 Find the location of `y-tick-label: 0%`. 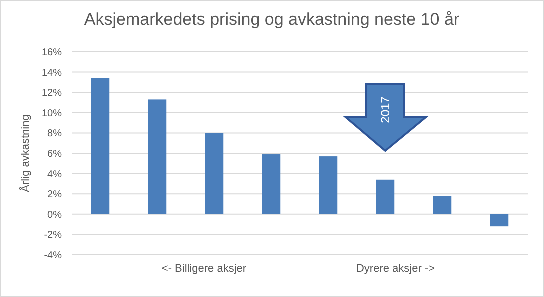

y-tick-label: 0% is located at coordinates (55, 215).